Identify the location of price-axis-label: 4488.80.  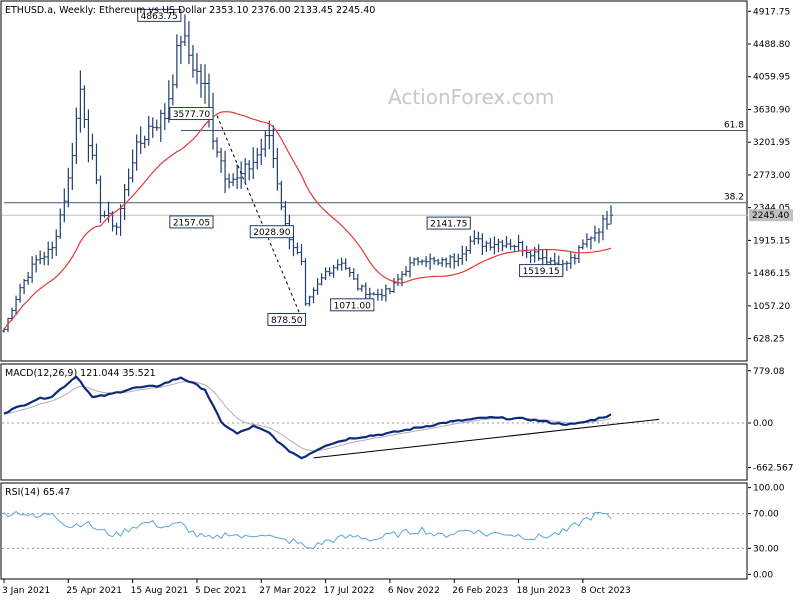
(771, 45).